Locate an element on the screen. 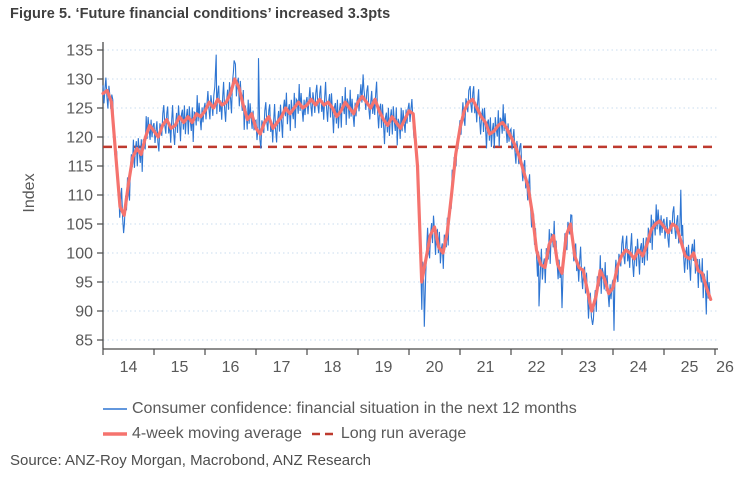 Image resolution: width=747 pixels, height=477 pixels. moving-average-swatch-icon is located at coordinates (115, 433).